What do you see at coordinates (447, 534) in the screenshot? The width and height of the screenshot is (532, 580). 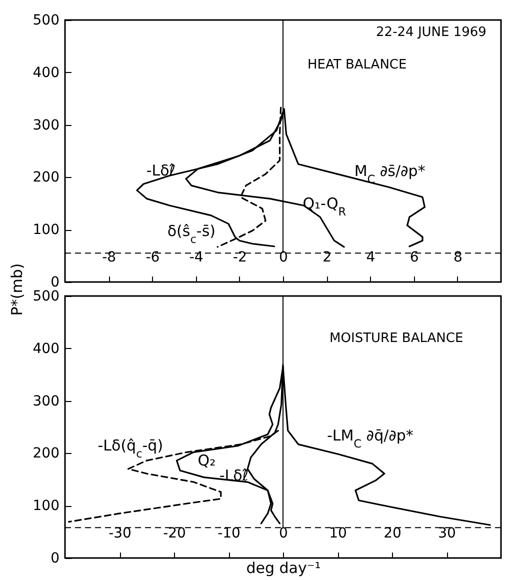 I see `x-tick-label: 30` at bounding box center [447, 534].